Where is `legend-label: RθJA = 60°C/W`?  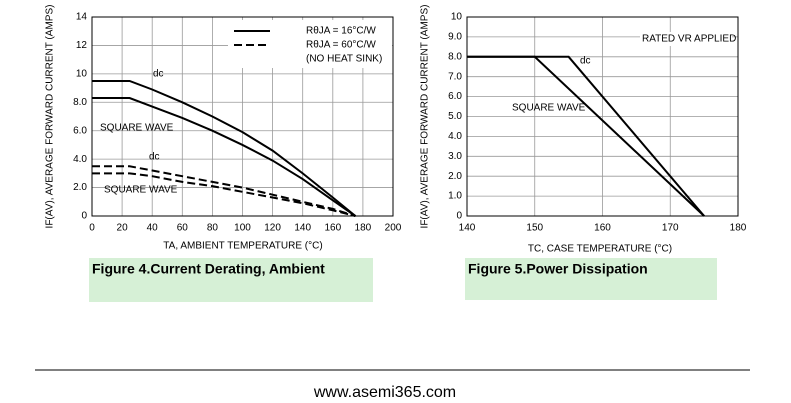
legend-label: RθJA = 60°C/W is located at coordinates (341, 45).